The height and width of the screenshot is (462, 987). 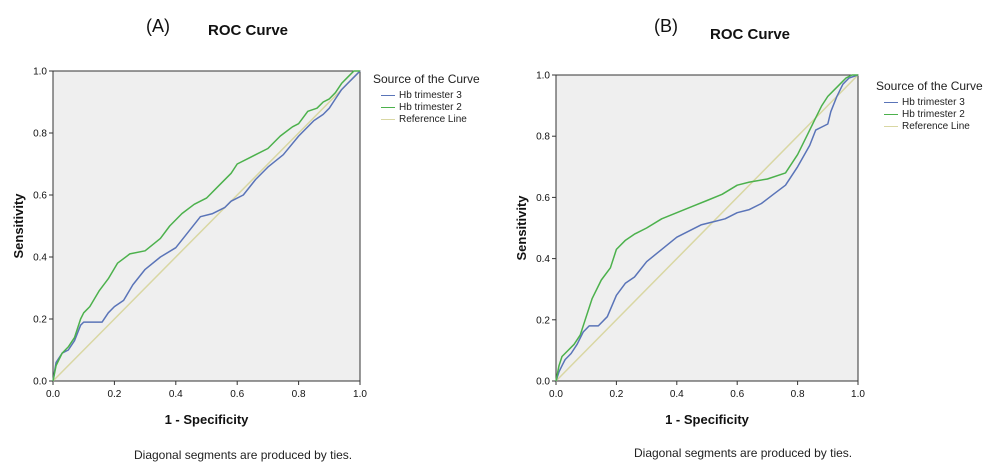 What do you see at coordinates (158, 26) in the screenshot?
I see `panel-label: (A)` at bounding box center [158, 26].